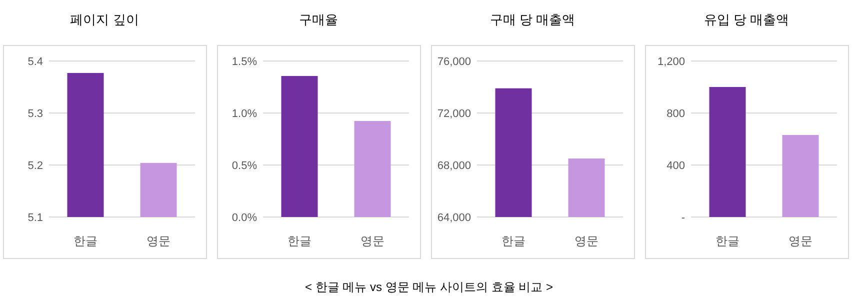 Image resolution: width=858 pixels, height=305 pixels. I want to click on y-tick-label: 1.0%, so click(245, 114).